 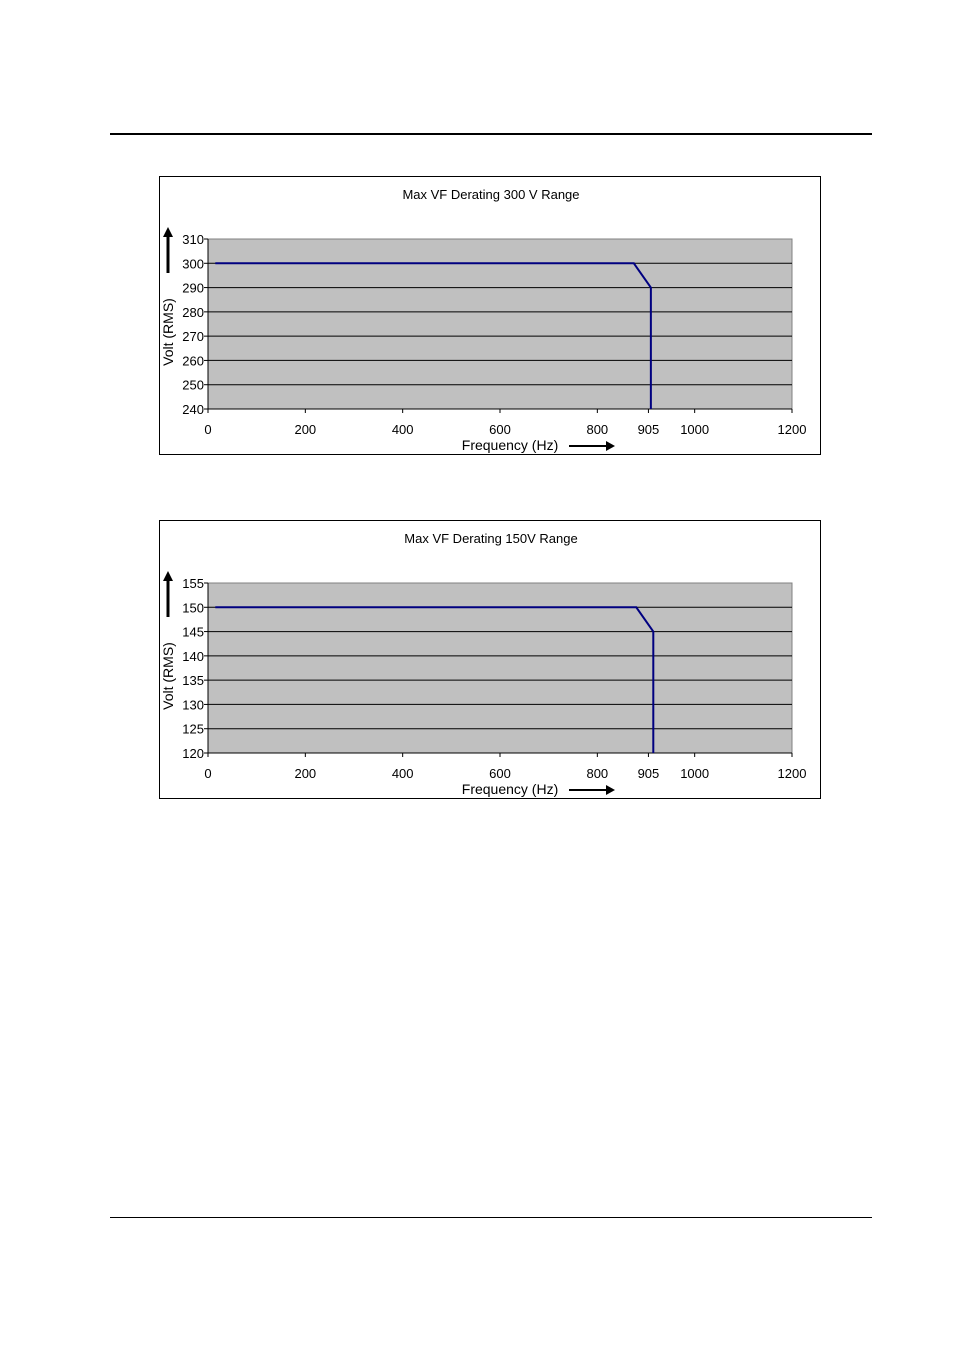 I want to click on y-tick-label: 250, so click(x=193, y=385).